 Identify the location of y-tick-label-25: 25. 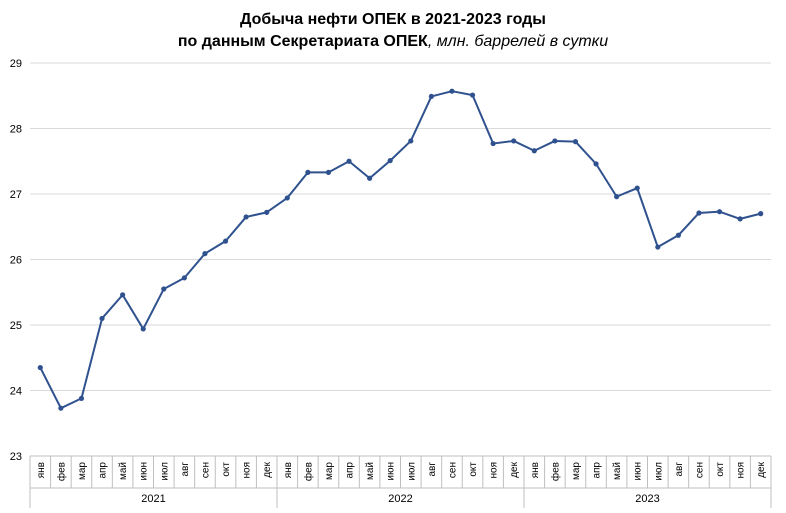
(16, 326).